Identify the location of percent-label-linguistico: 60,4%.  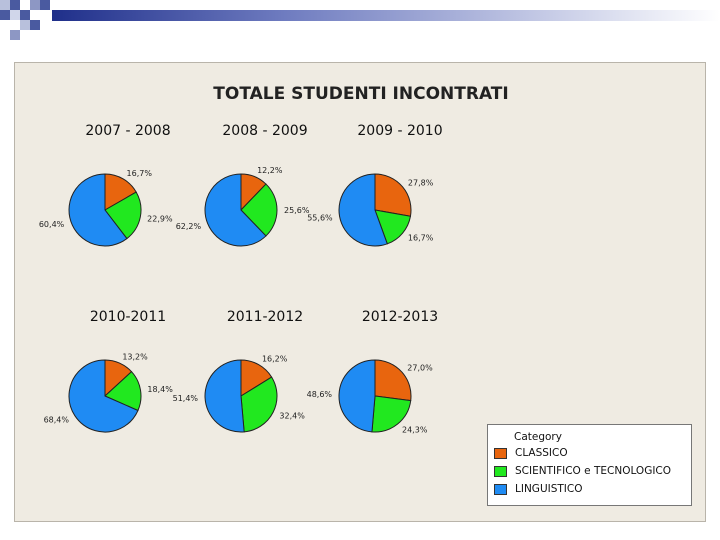
(52, 224).